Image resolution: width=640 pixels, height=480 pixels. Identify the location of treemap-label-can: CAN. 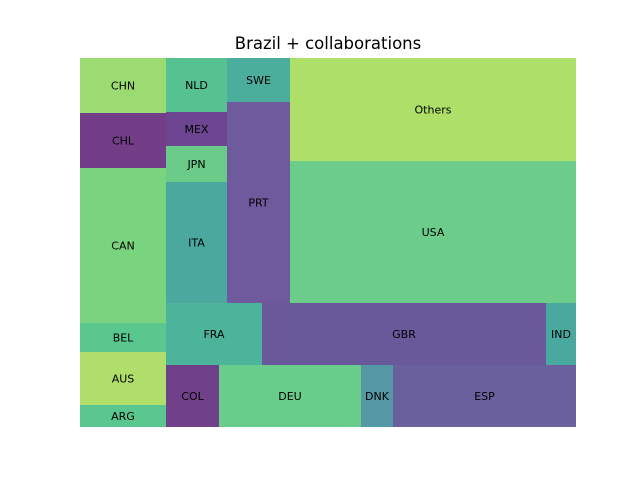
(122, 246).